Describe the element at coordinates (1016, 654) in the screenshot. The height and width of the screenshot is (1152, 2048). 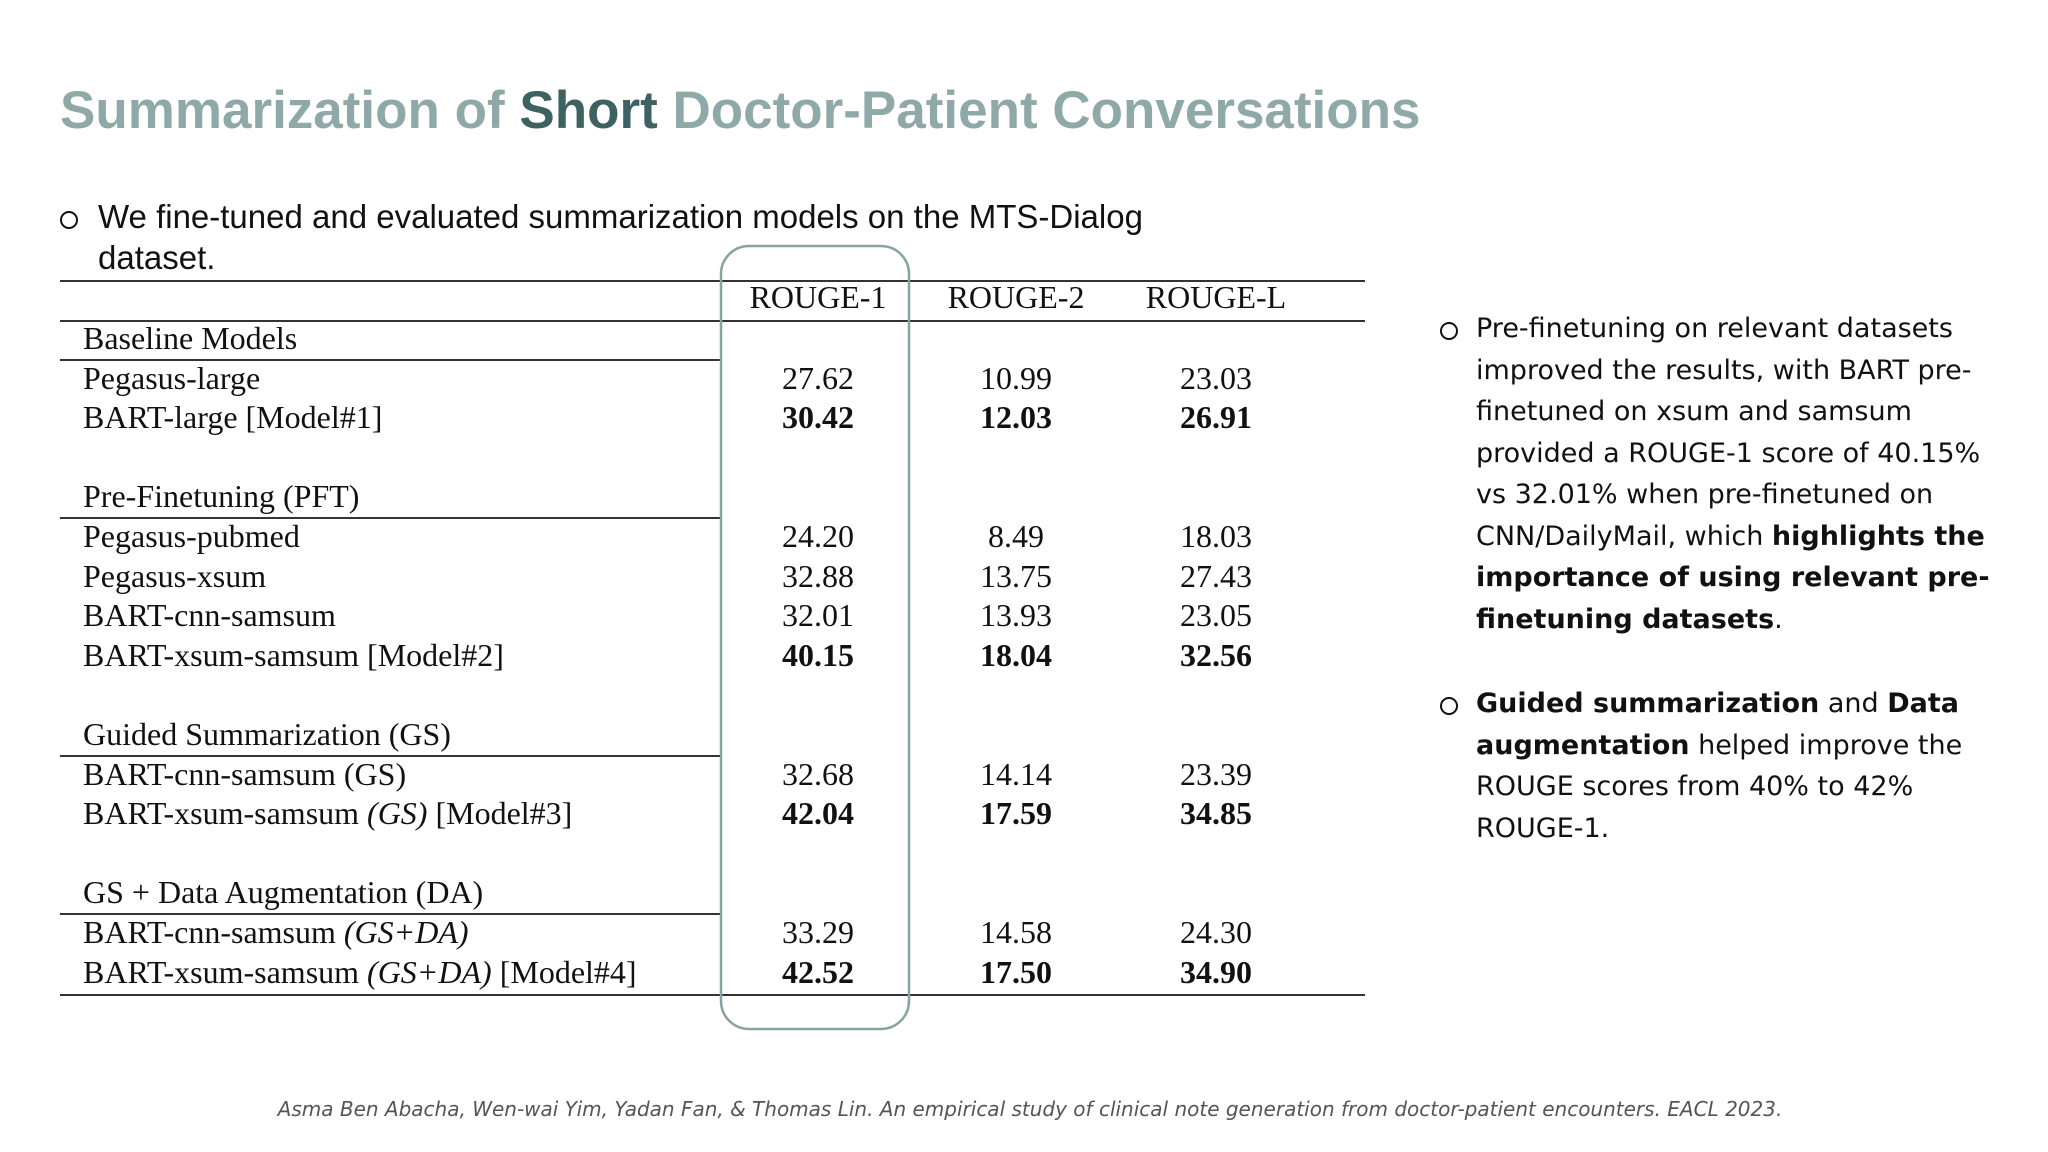
I see `table-cell: 18.04` at that location.